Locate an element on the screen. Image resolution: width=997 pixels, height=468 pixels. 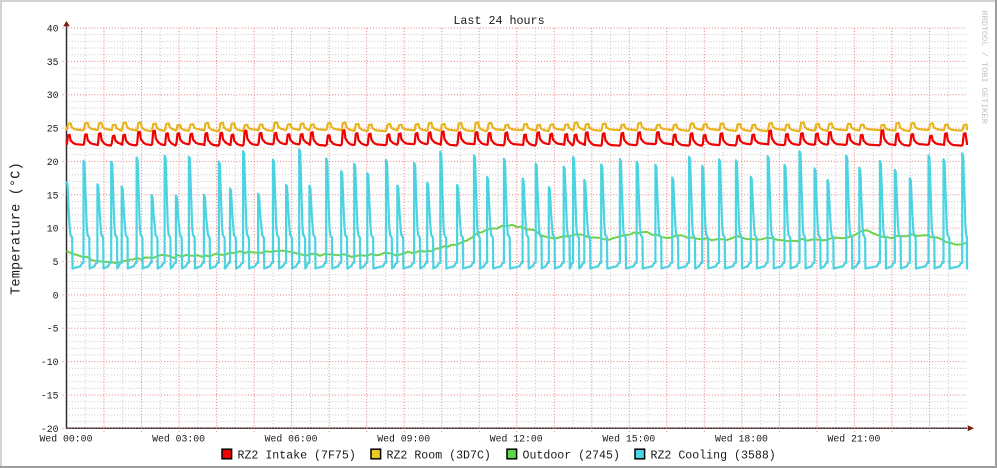
svg-text: Outdoor (2745) is located at coordinates (571, 455).